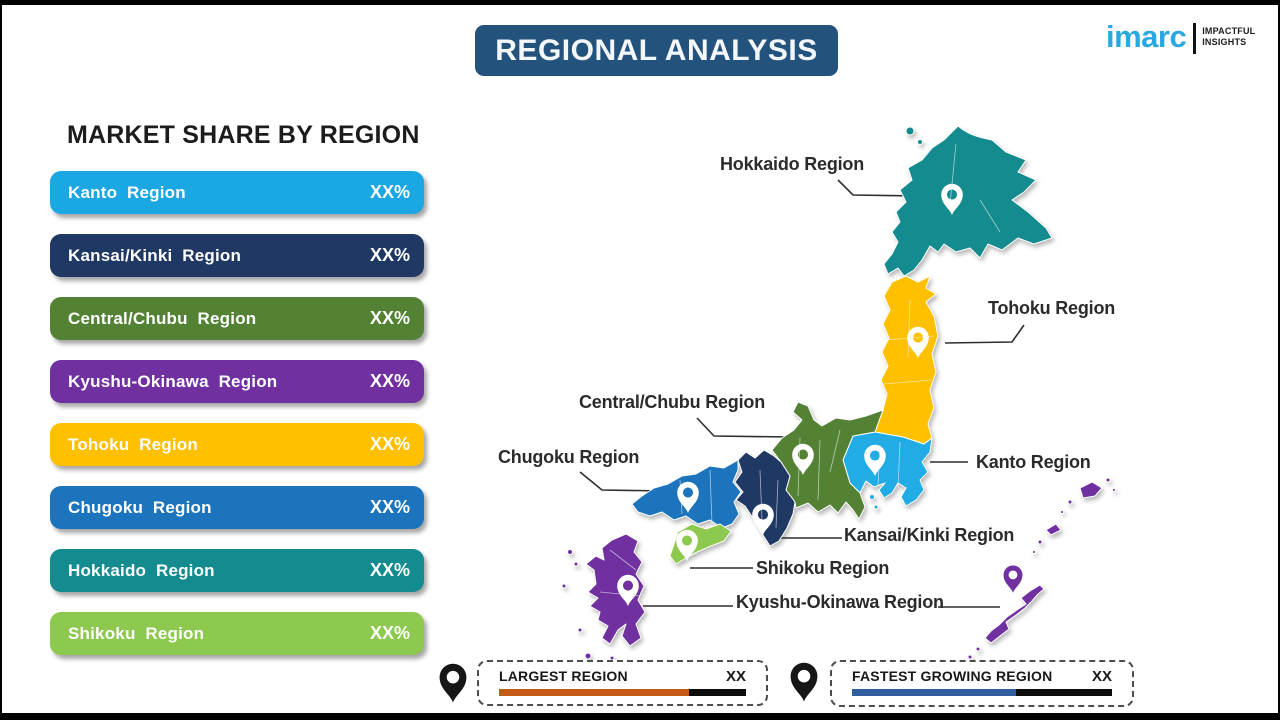 This screenshot has width=1280, height=720. Describe the element at coordinates (952, 676) in the screenshot. I see `fastest-growing-region-label: FASTEST GROWING REGION` at that location.